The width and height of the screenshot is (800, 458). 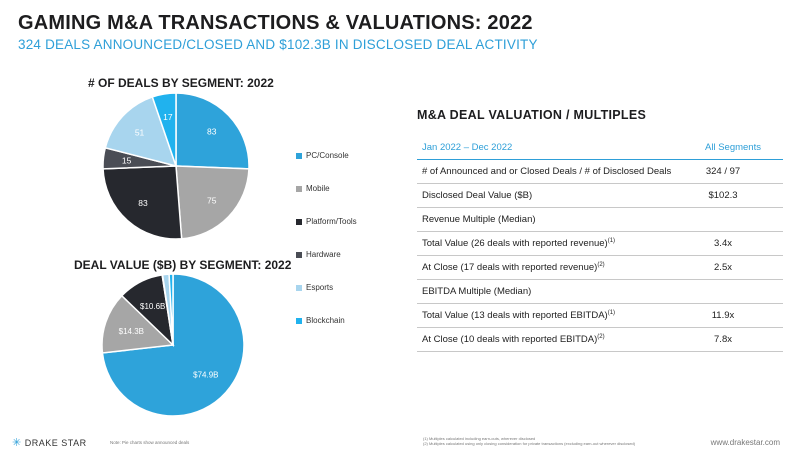 What do you see at coordinates (49, 443) in the screenshot?
I see `drake-star-logo: ✳ DRAKE STAR` at bounding box center [49, 443].